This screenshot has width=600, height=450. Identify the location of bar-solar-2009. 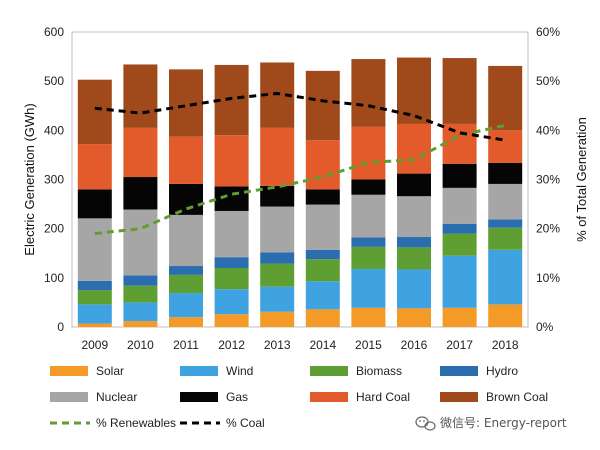
(94, 325).